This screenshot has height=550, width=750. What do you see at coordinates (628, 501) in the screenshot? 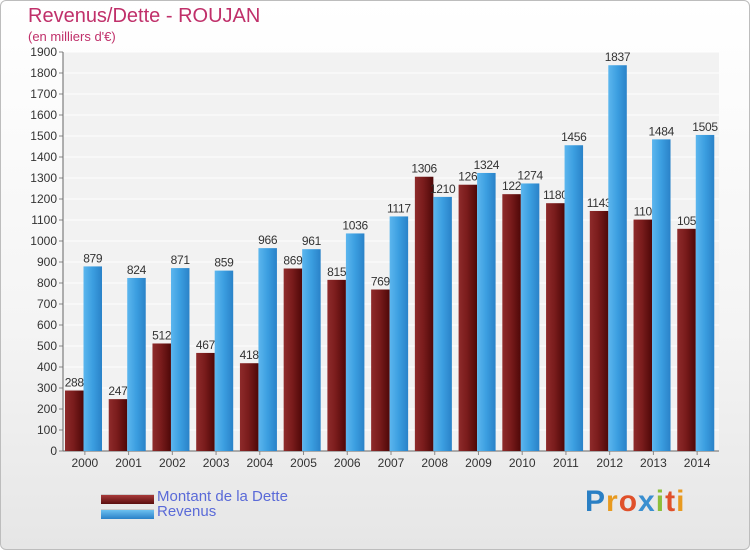
I see `logo-letter: o` at bounding box center [628, 501].